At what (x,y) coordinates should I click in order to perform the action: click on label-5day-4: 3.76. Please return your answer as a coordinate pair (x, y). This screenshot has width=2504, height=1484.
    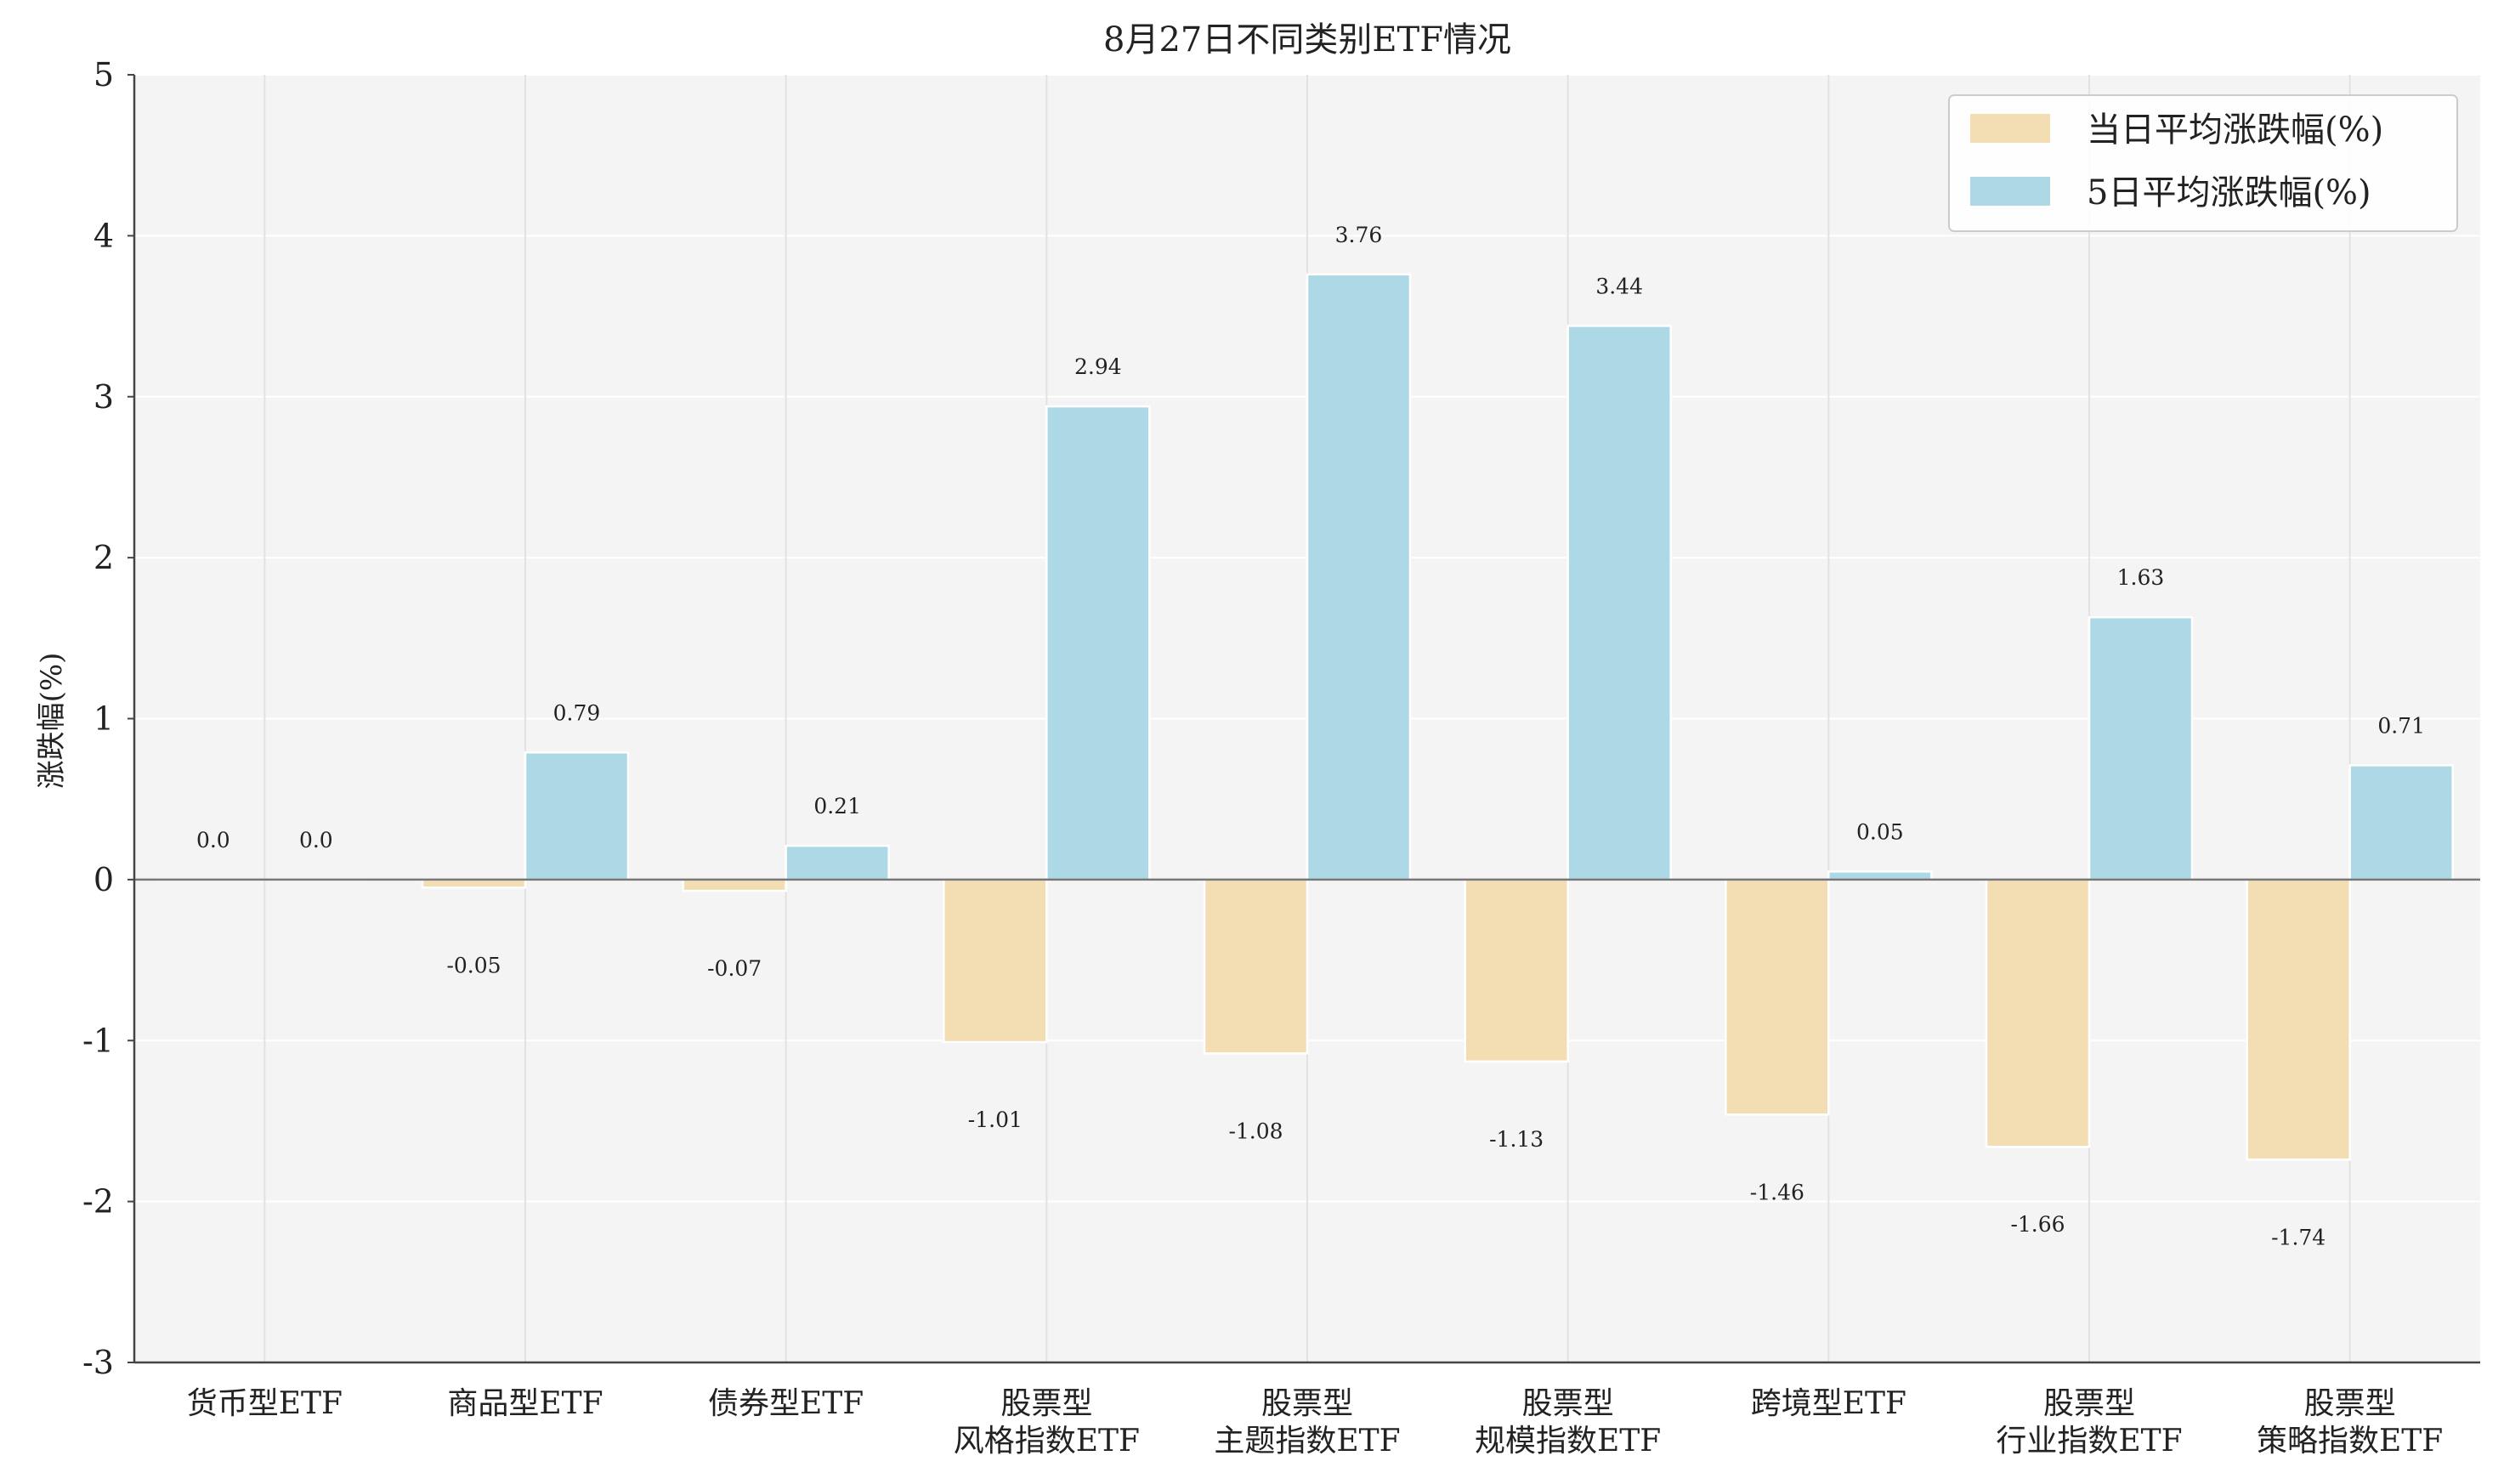
    Looking at the image, I should click on (1359, 235).